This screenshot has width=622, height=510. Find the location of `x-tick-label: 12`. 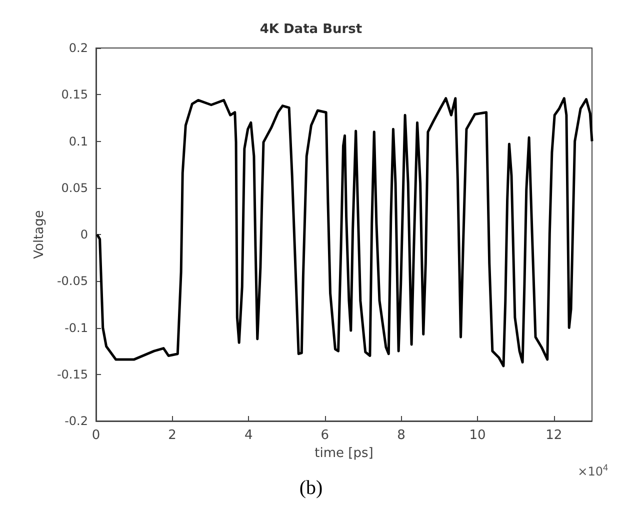

x-tick-label: 12 is located at coordinates (554, 435).